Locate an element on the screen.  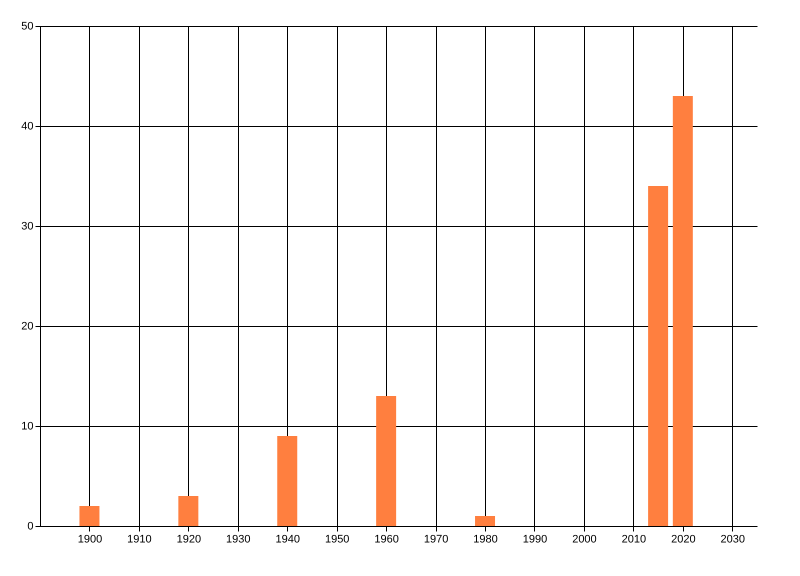
y-tick-label: 20 is located at coordinates (27, 326).